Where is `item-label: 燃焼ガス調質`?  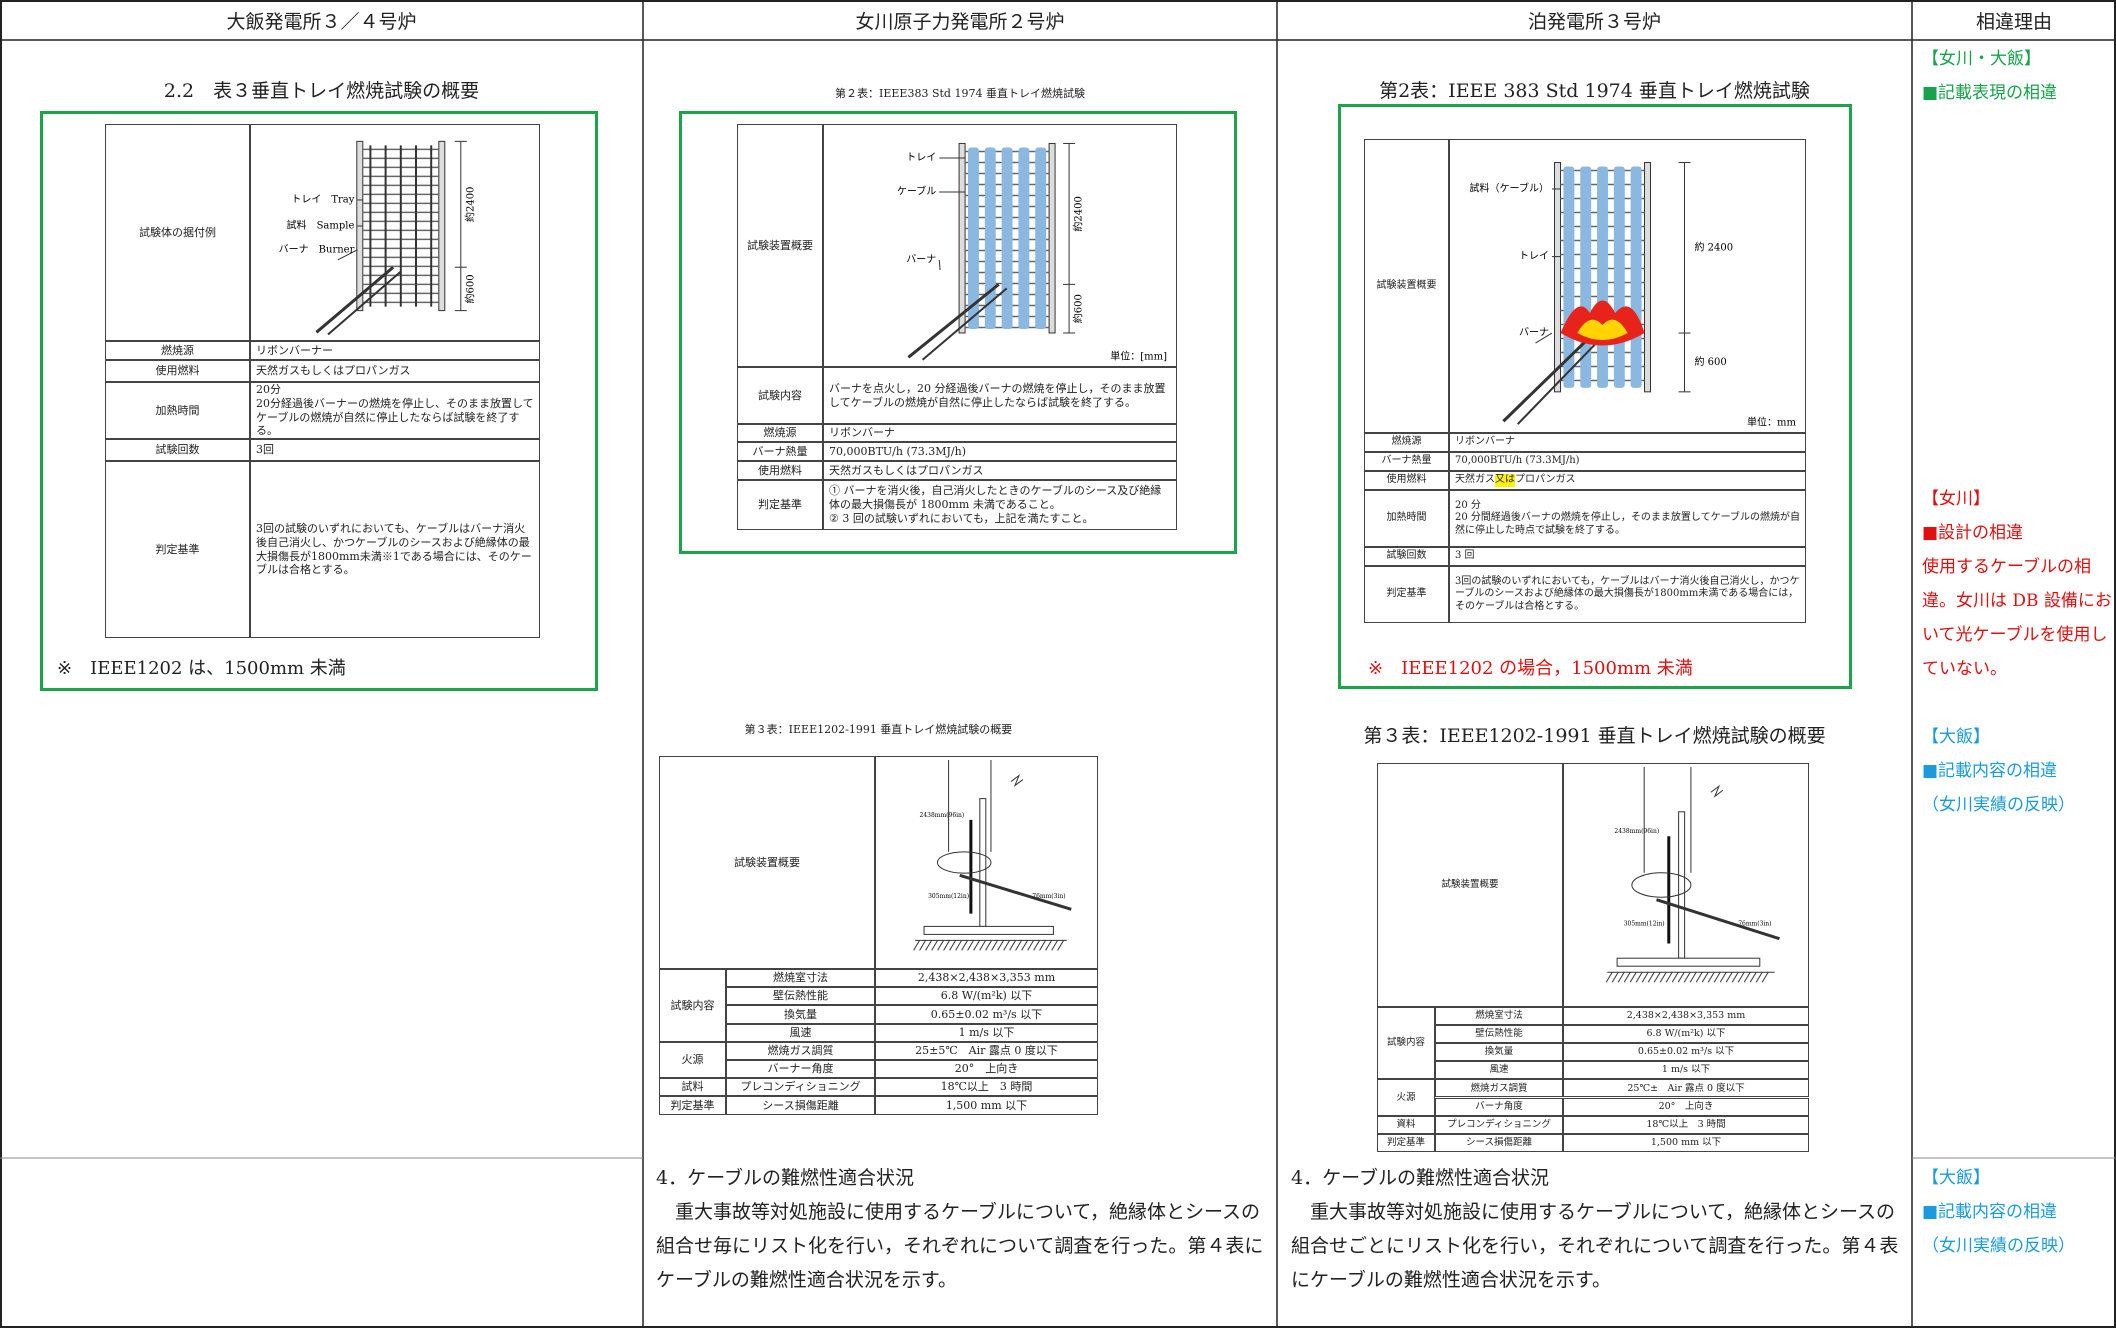
item-label: 燃焼ガス調質 is located at coordinates (1499, 1088).